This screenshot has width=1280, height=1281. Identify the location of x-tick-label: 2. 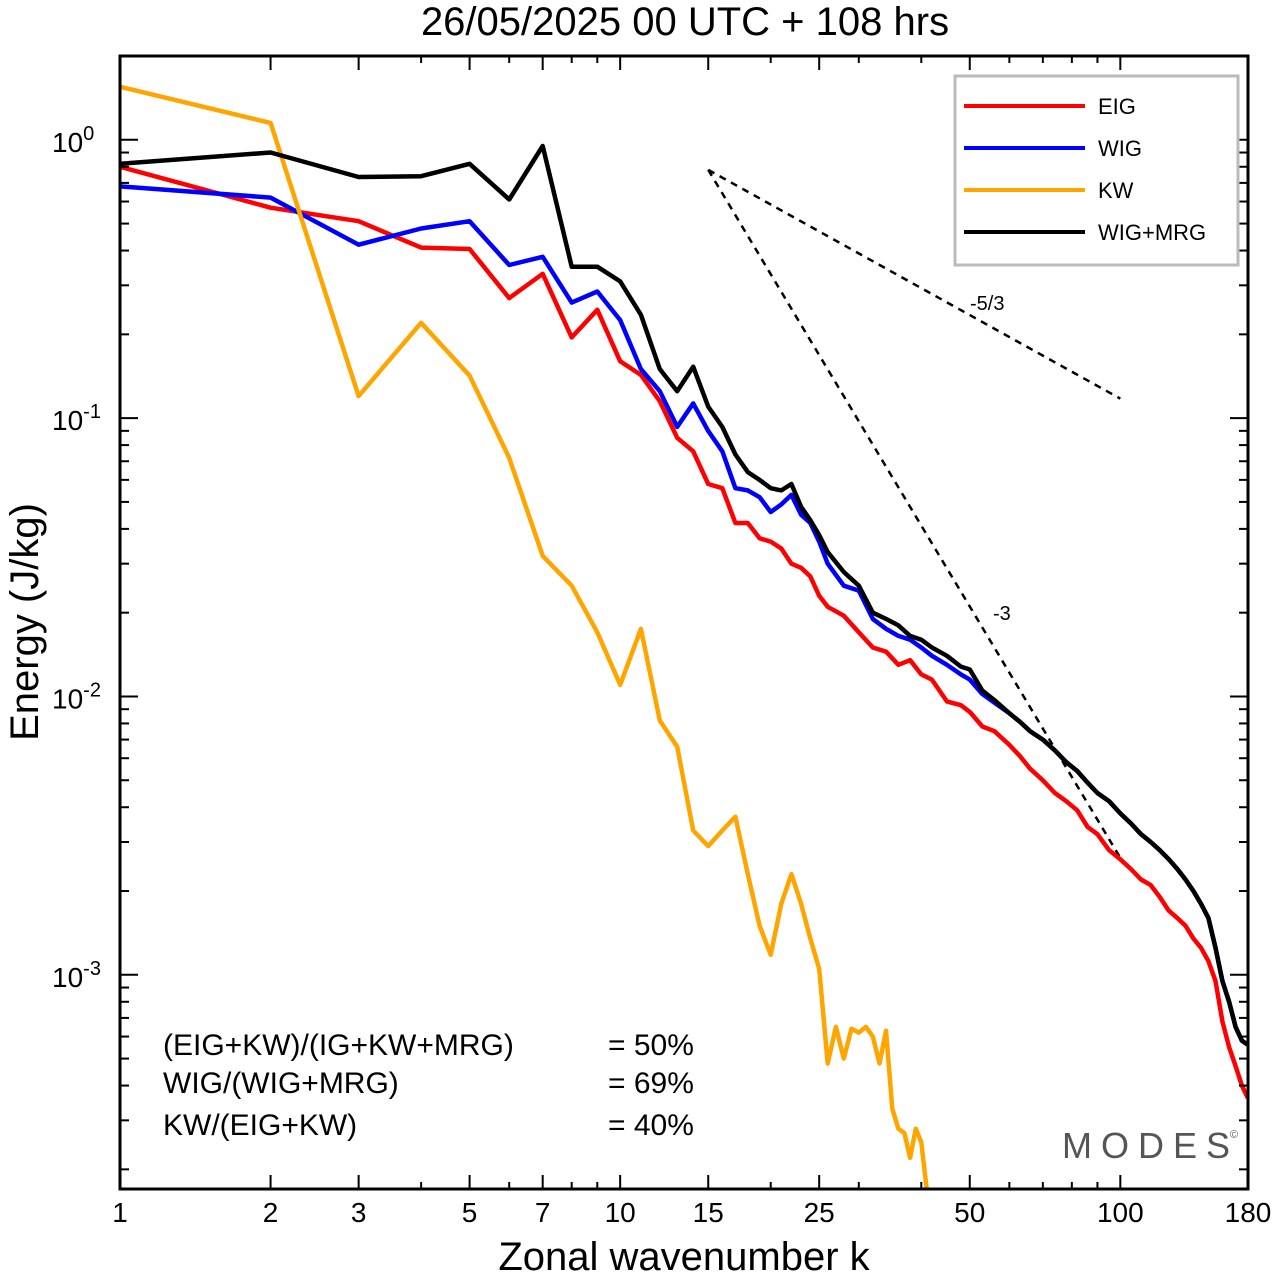
(271, 1212).